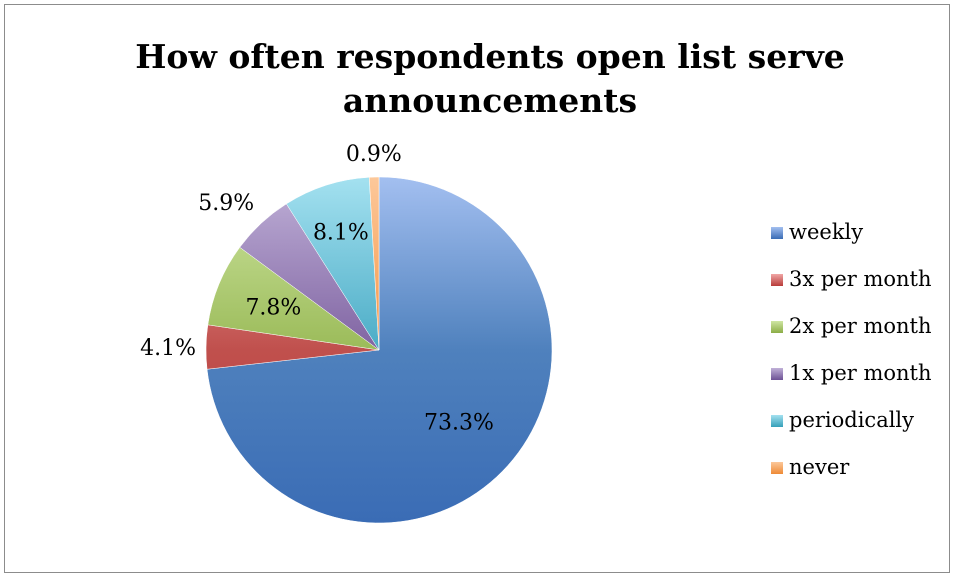  What do you see at coordinates (860, 326) in the screenshot?
I see `legend-label-2x-per-month: 2x per month` at bounding box center [860, 326].